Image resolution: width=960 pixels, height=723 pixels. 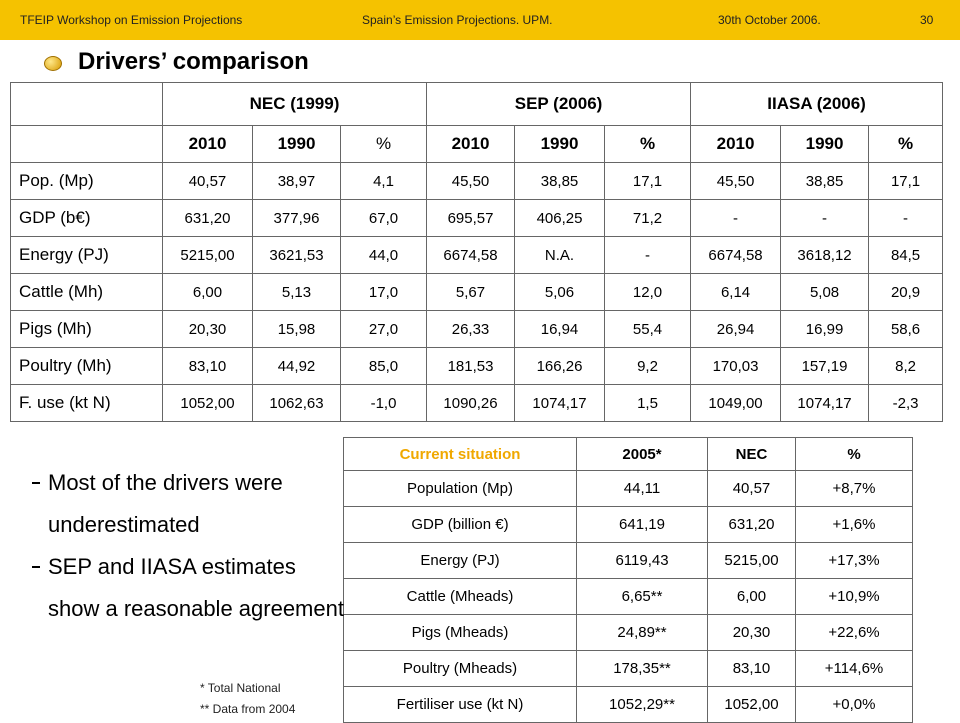 What do you see at coordinates (247, 699) in the screenshot?
I see `footnotes: * Total National ** Data from 2004` at bounding box center [247, 699].